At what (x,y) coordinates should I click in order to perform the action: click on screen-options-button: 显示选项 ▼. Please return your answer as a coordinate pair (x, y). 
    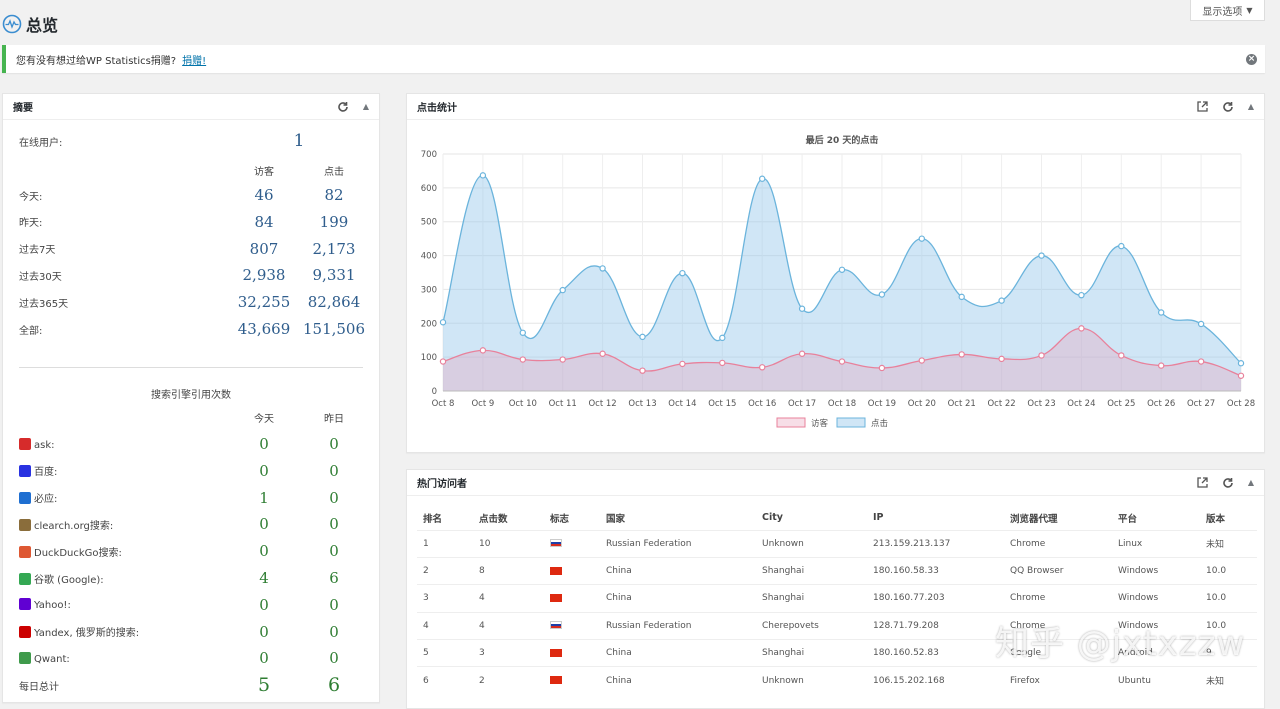
    Looking at the image, I should click on (1227, 10).